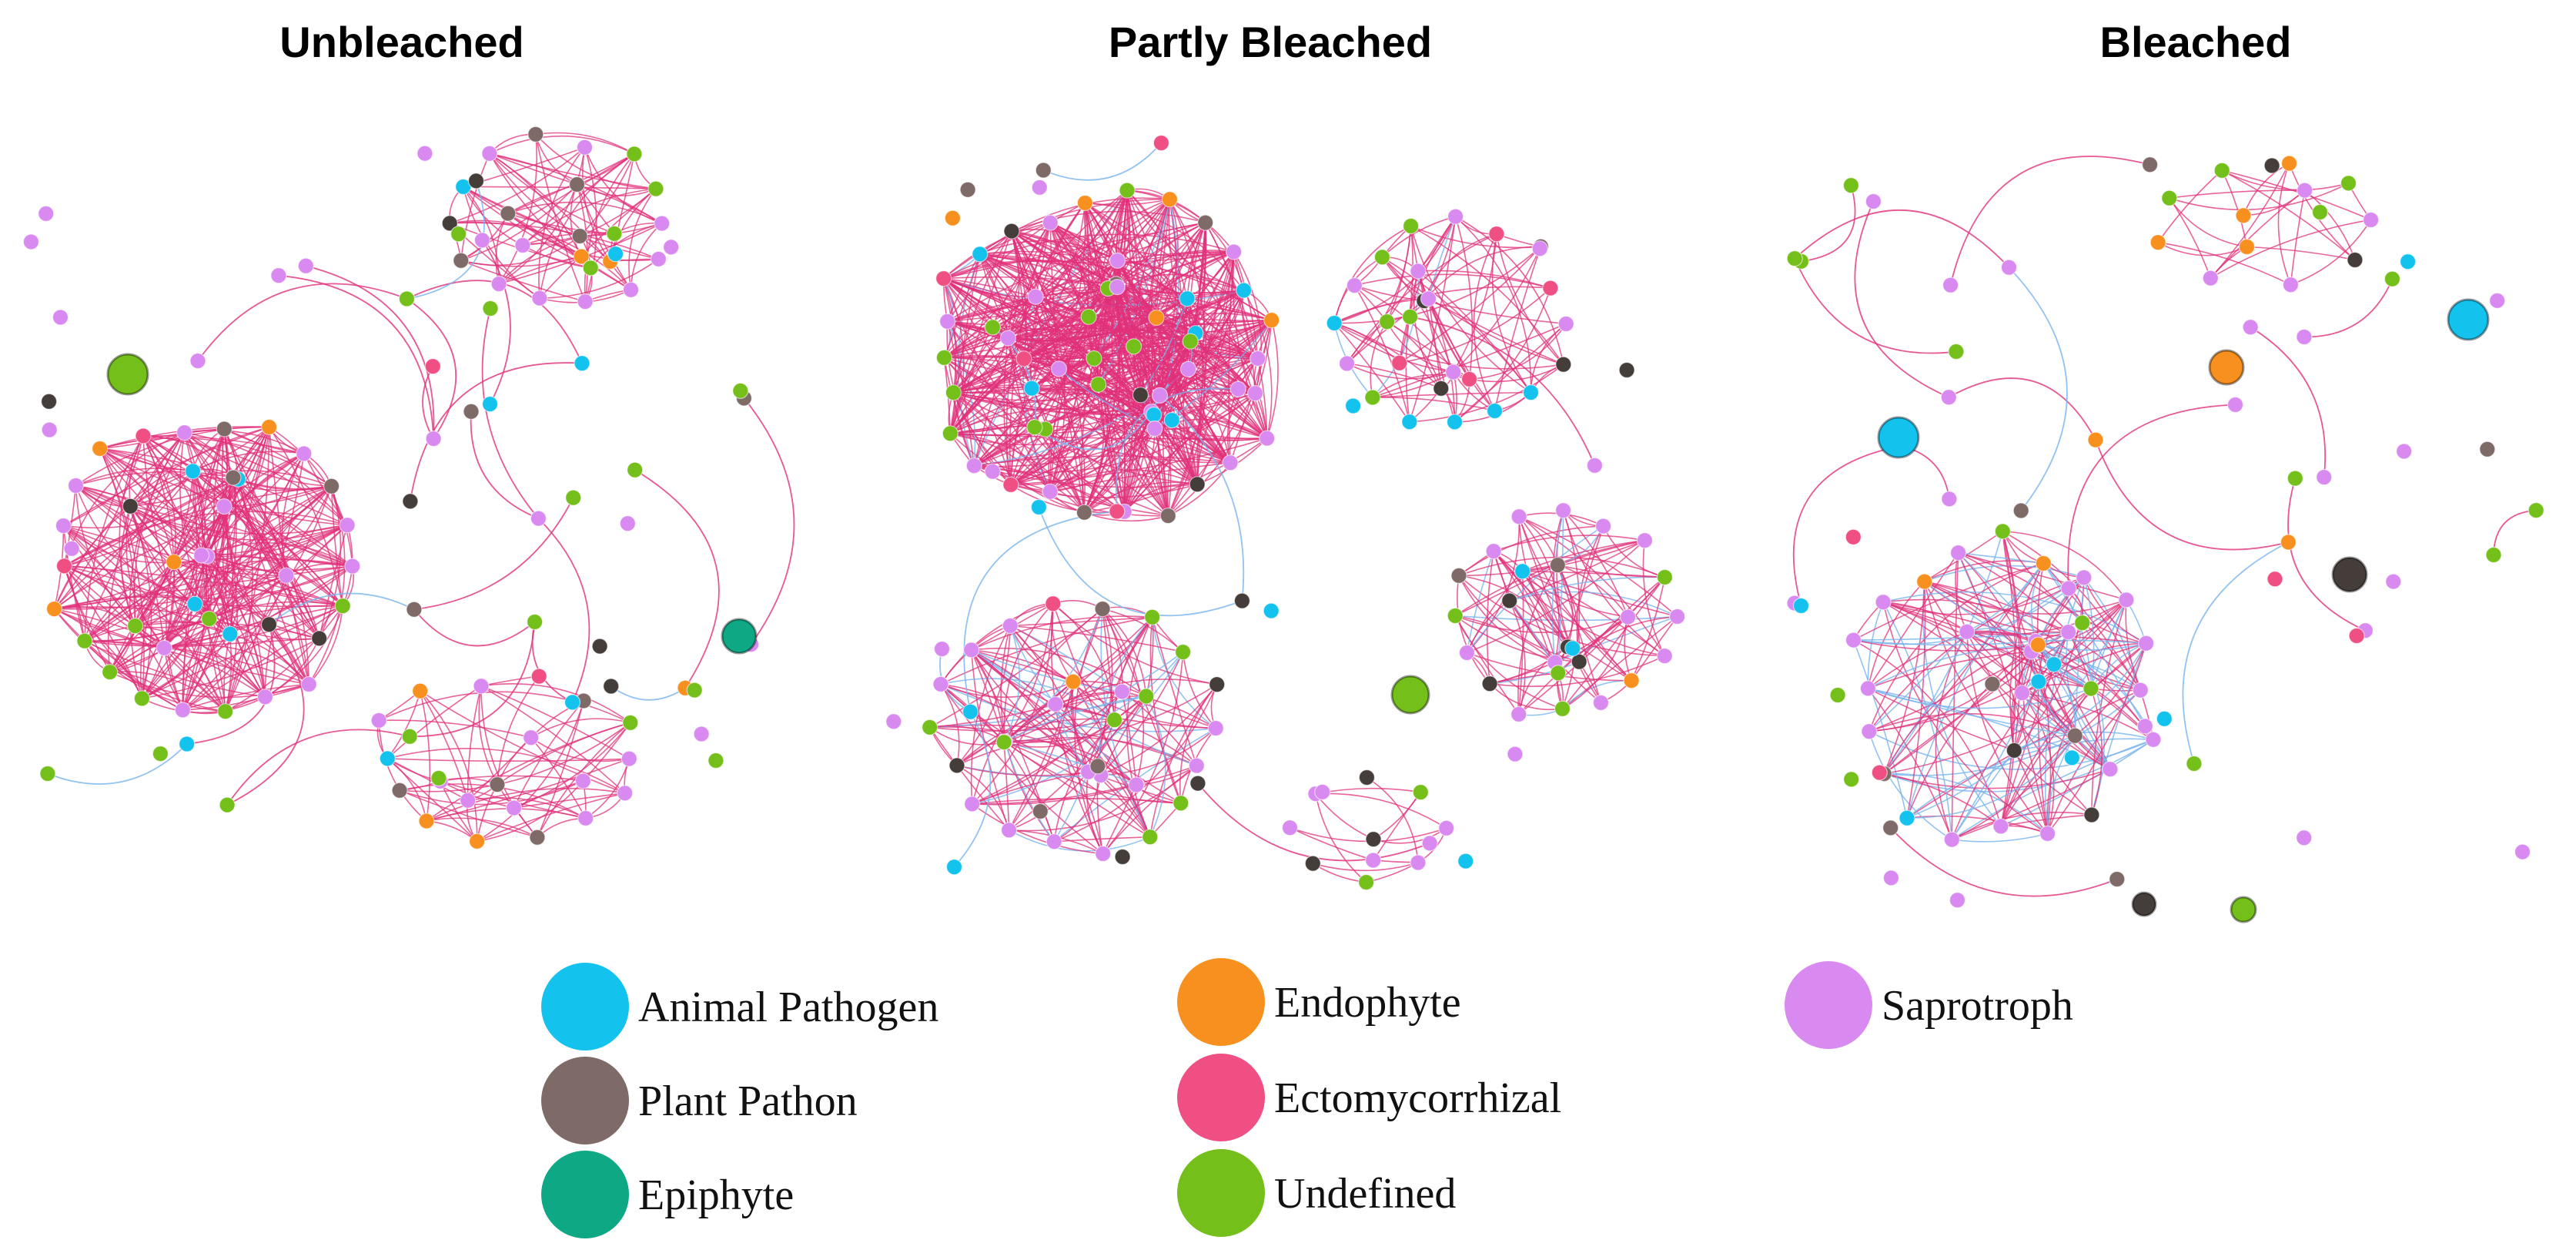 Image resolution: width=2576 pixels, height=1260 pixels. What do you see at coordinates (717, 1195) in the screenshot?
I see `legend-label-epiphyte: Epiphyte` at bounding box center [717, 1195].